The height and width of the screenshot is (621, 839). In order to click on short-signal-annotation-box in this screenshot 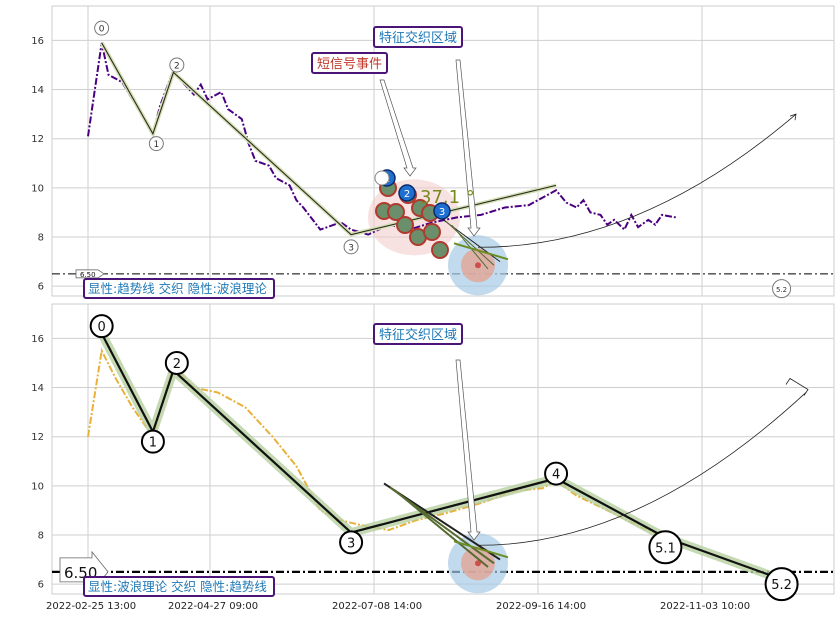, I will do `click(349, 63)`.